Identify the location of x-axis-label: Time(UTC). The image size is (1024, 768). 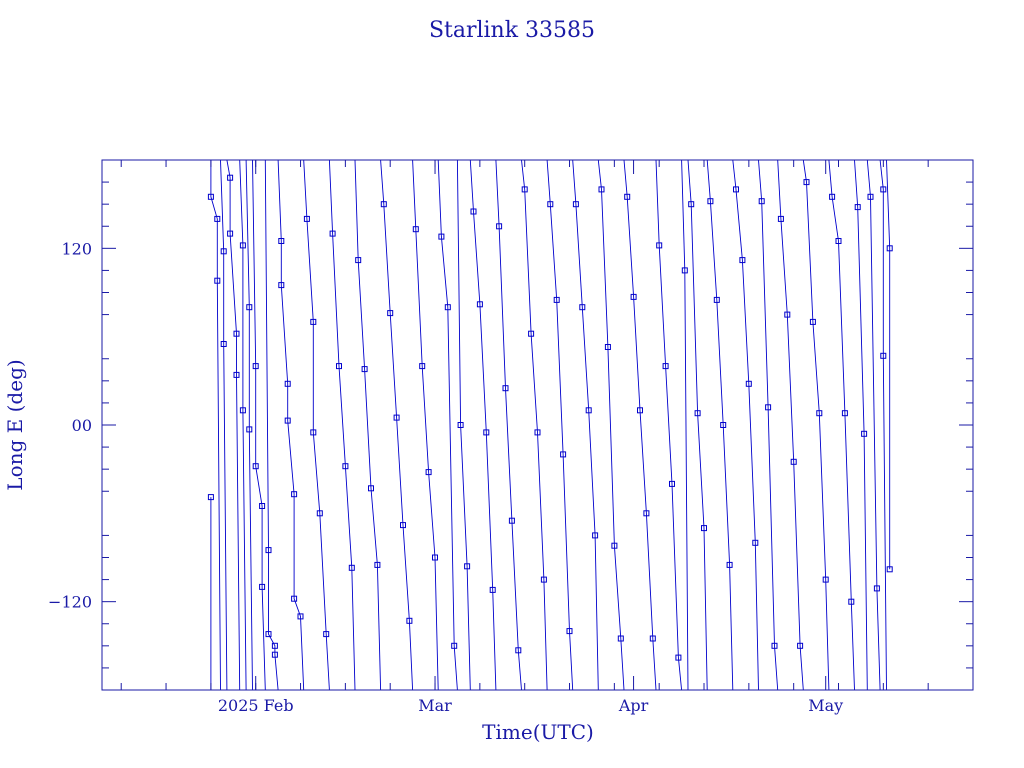
(538, 732).